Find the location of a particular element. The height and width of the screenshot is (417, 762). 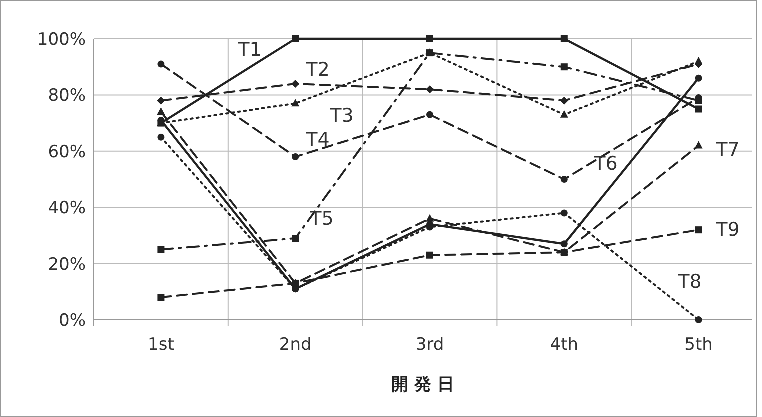

y-tick-label: 60% is located at coordinates (67, 152).